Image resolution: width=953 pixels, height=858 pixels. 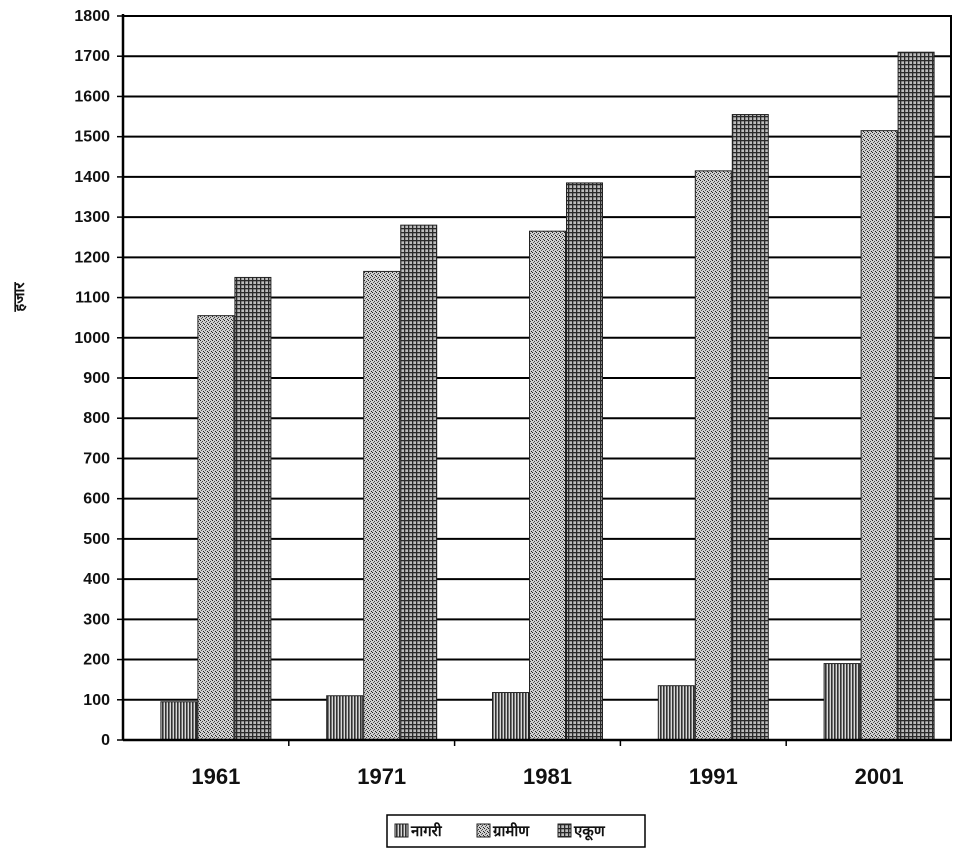 What do you see at coordinates (92, 298) in the screenshot?
I see `y-tick-label: 1100` at bounding box center [92, 298].